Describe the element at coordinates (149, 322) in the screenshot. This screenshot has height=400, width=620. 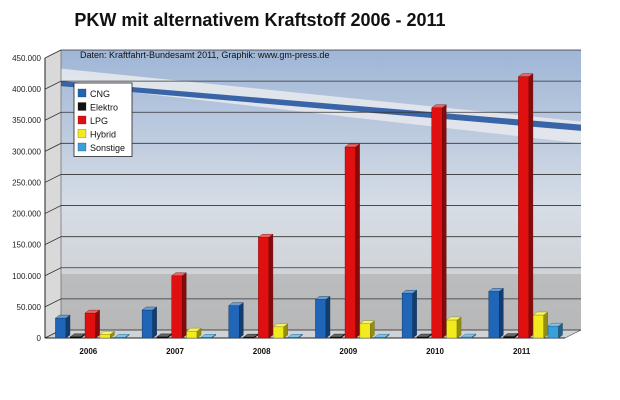
I see `bar-cng-2007` at that location.